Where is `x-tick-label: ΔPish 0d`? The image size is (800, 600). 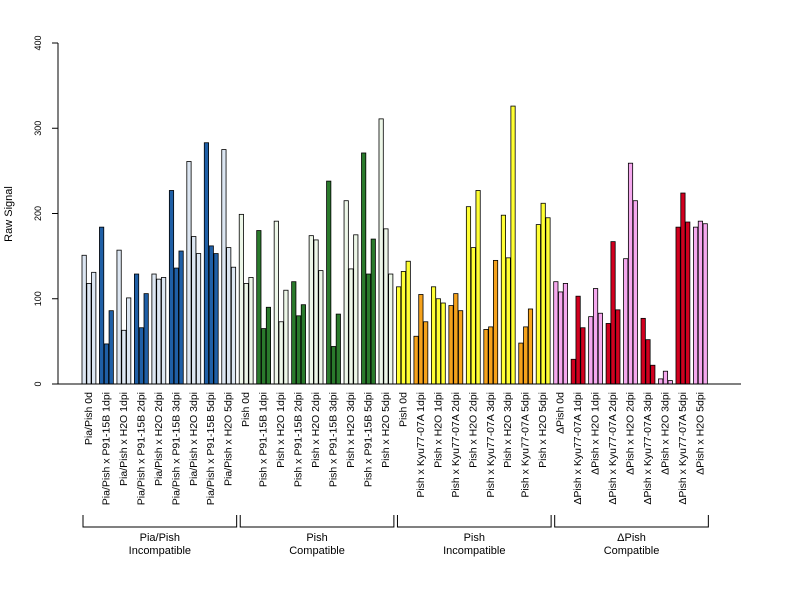 x-tick-label: ΔPish 0d is located at coordinates (561, 413).